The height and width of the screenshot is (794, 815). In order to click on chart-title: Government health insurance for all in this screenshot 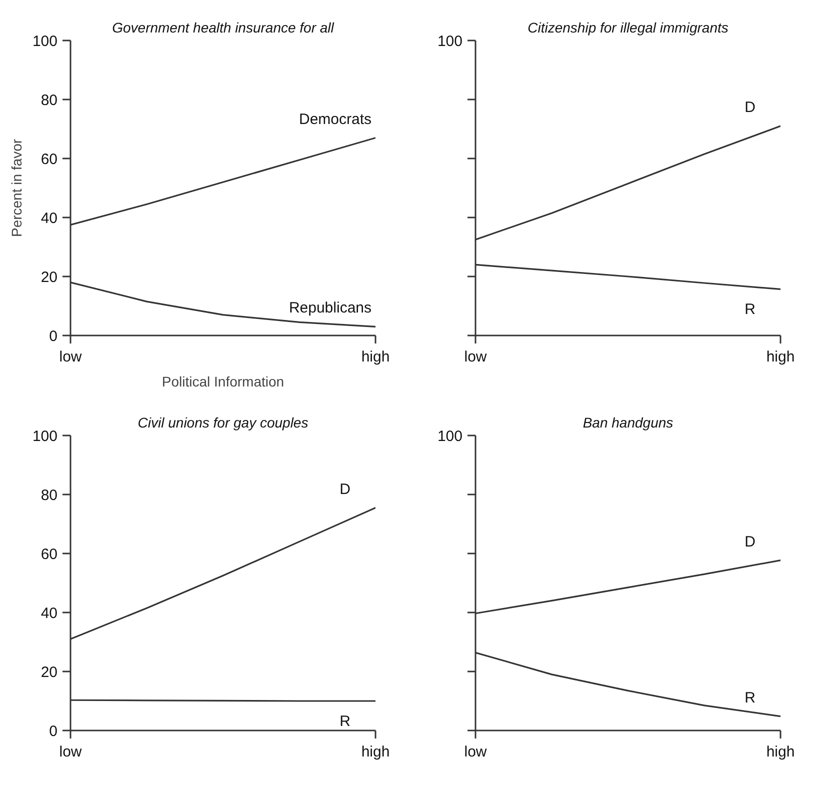, I will do `click(223, 28)`.